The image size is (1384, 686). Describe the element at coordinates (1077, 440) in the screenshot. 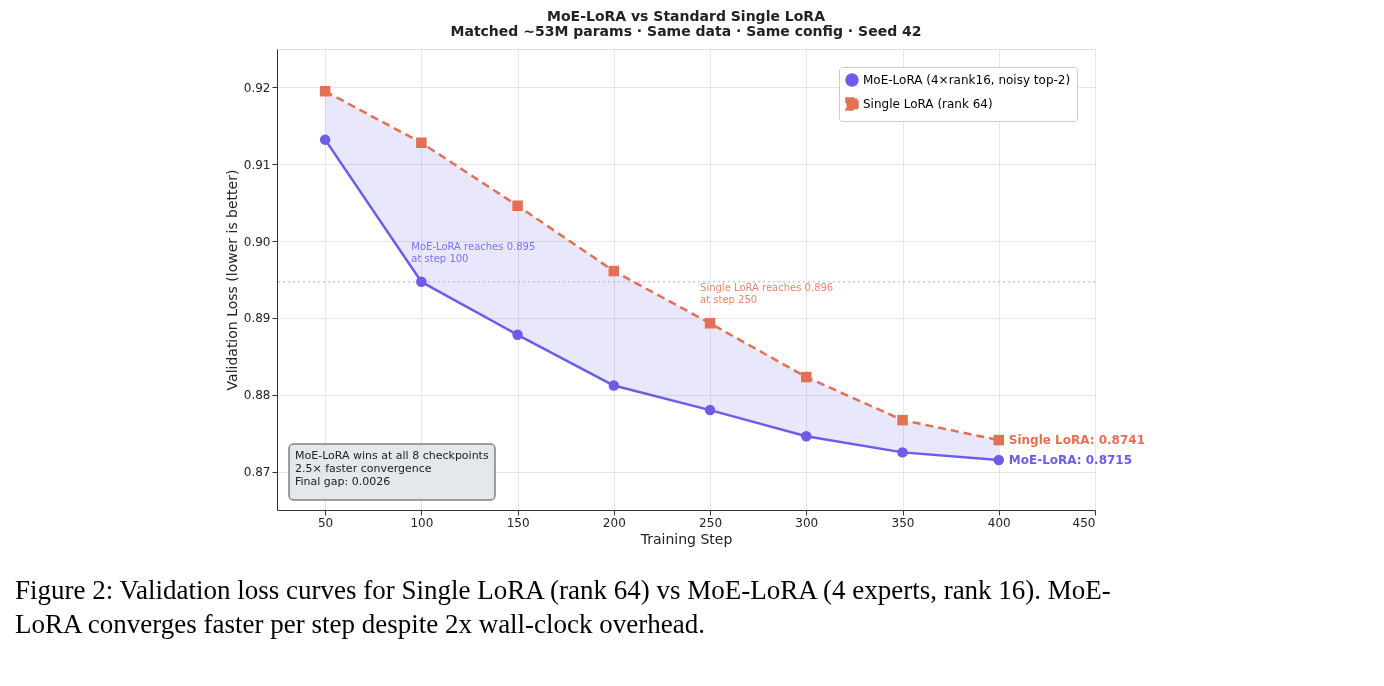

I see `annotation: Single LoRA: 0.8741` at that location.